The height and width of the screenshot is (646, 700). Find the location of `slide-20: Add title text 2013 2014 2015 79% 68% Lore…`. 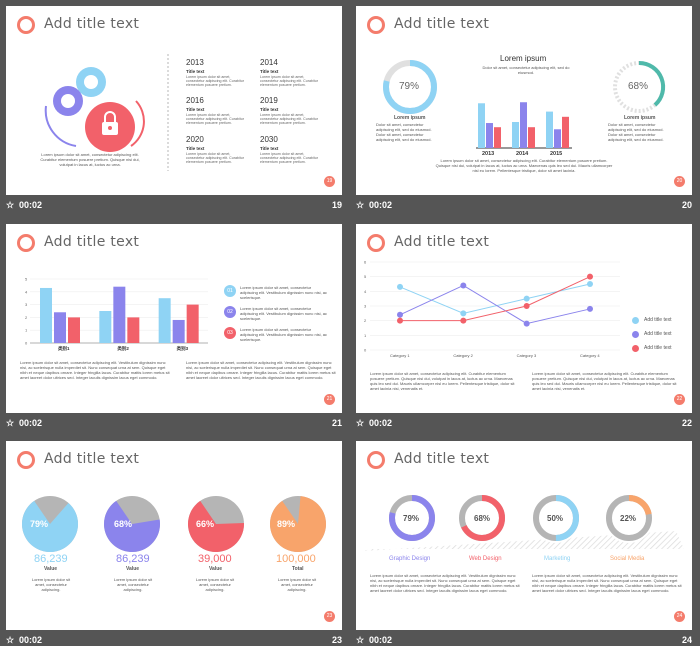

slide-20: Add title text 2013 2014 2015 79% 68% Lore… is located at coordinates (524, 100).